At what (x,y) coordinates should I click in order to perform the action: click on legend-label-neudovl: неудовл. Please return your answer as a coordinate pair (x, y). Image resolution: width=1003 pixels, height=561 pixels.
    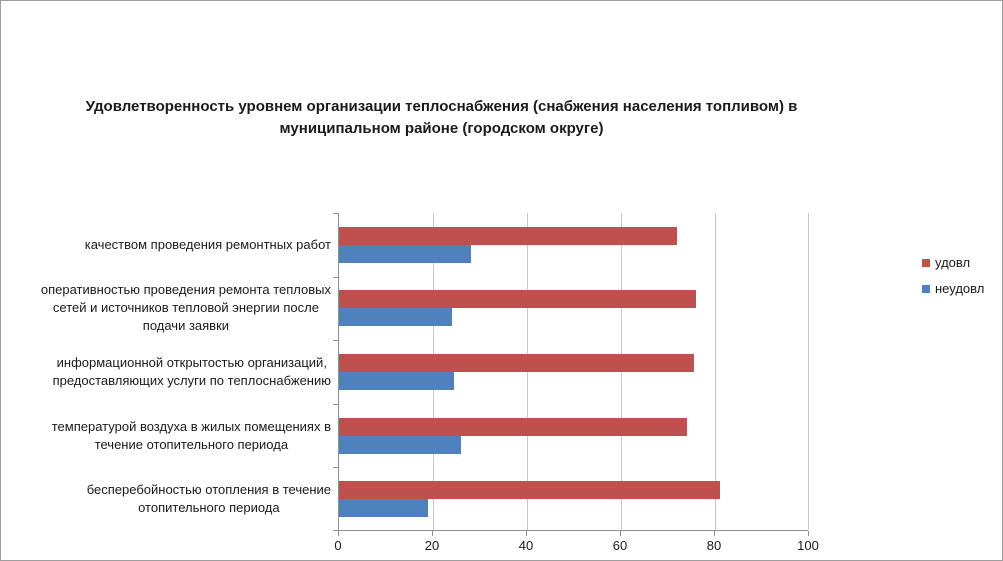
    Looking at the image, I should click on (960, 288).